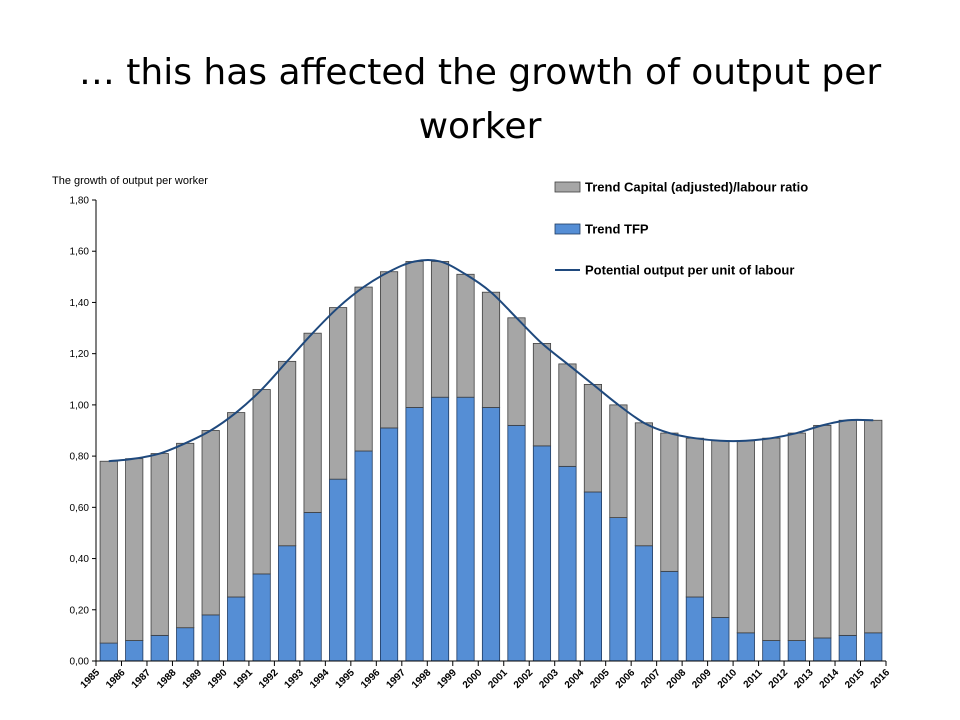 The image size is (960, 720). What do you see at coordinates (396, 679) in the screenshot?
I see `x-tick-label: 1997` at bounding box center [396, 679].